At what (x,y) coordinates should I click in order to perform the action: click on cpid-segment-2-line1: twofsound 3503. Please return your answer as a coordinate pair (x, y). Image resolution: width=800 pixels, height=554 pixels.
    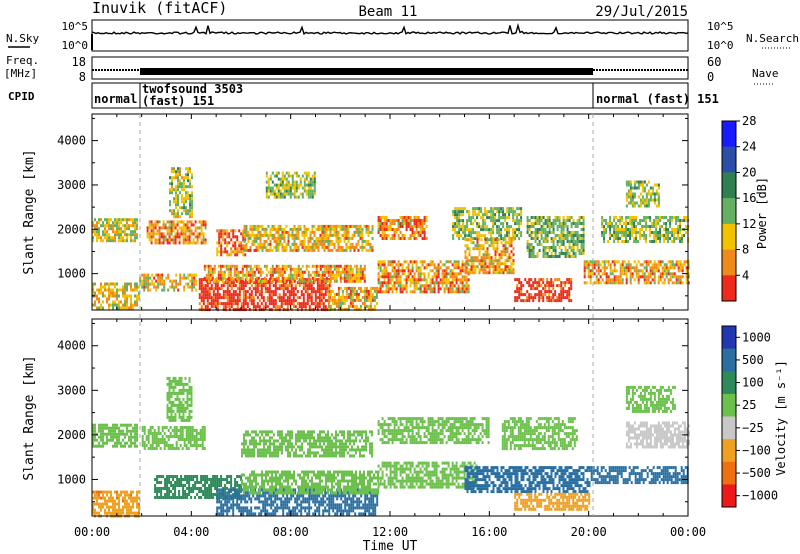
    Looking at the image, I should click on (192, 89).